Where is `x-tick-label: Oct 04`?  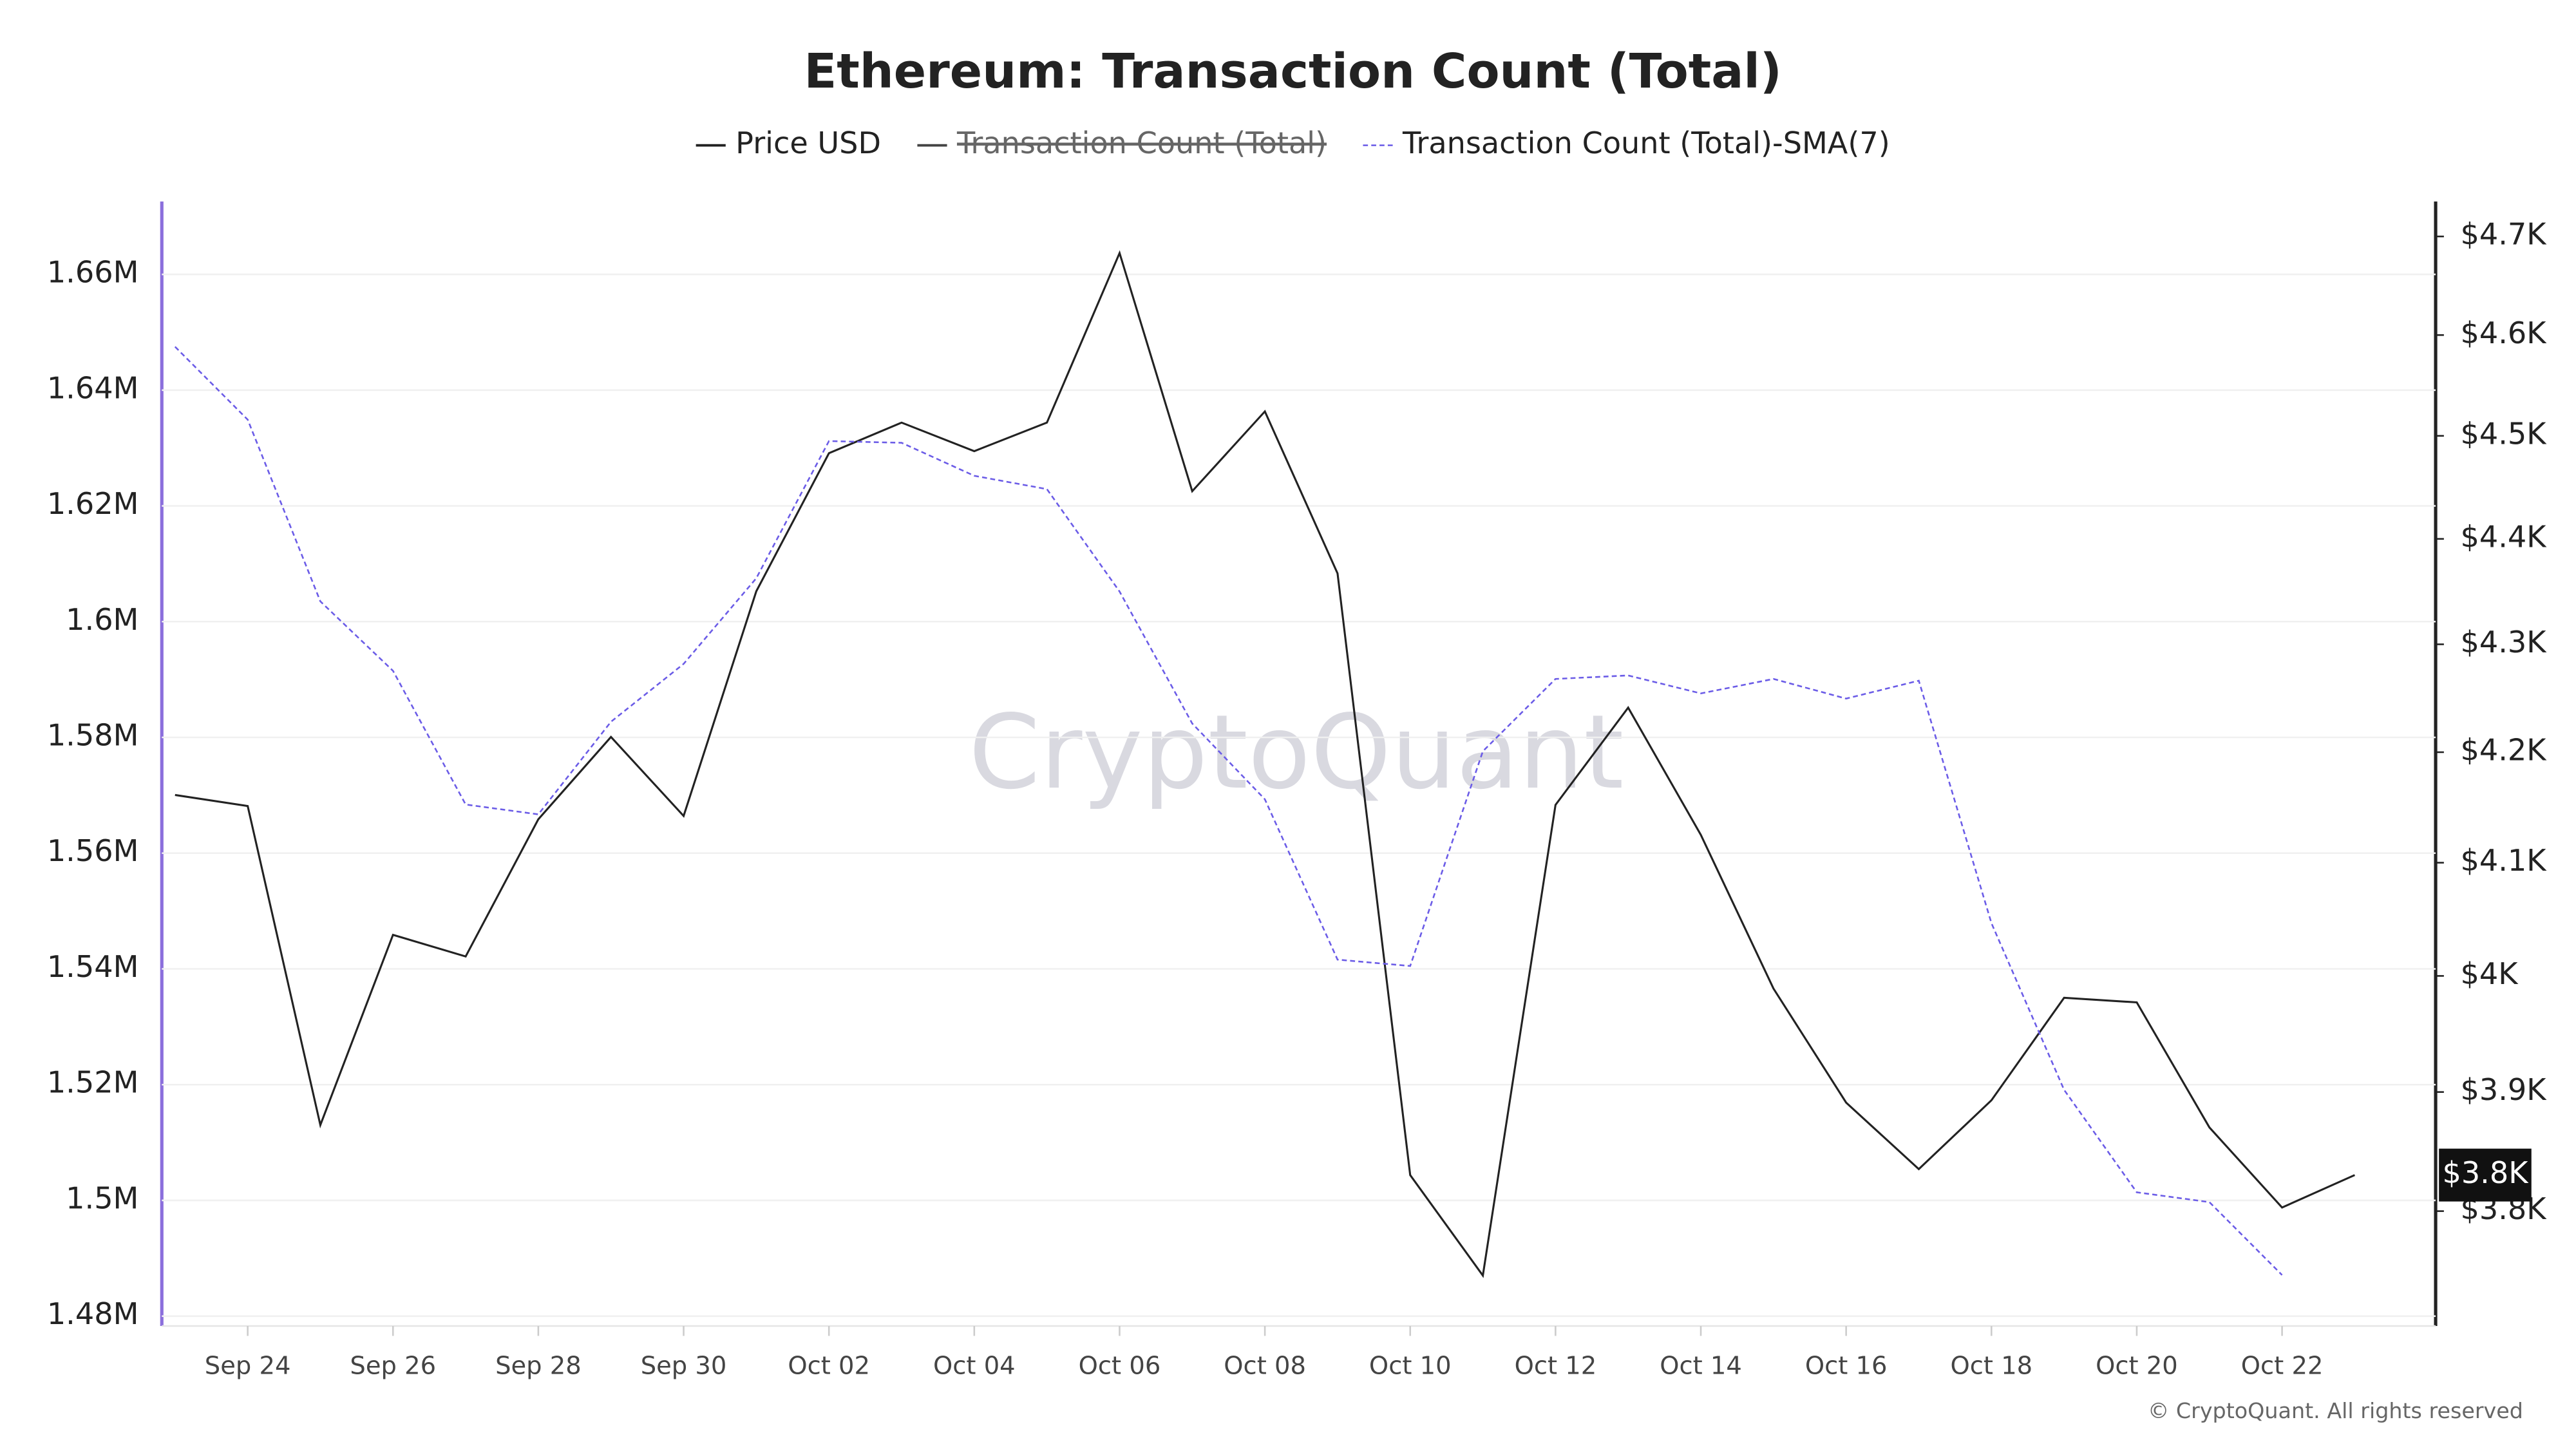 x-tick-label: Oct 04 is located at coordinates (975, 1366).